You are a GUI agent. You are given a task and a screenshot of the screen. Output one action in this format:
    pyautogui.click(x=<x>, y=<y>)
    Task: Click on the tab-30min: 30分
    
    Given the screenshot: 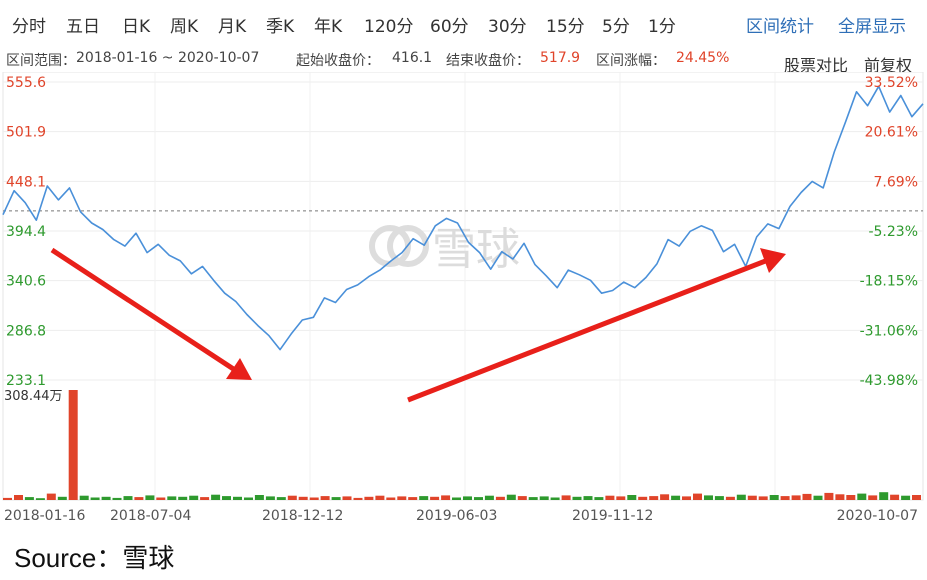 What is the action you would take?
    pyautogui.click(x=507, y=27)
    